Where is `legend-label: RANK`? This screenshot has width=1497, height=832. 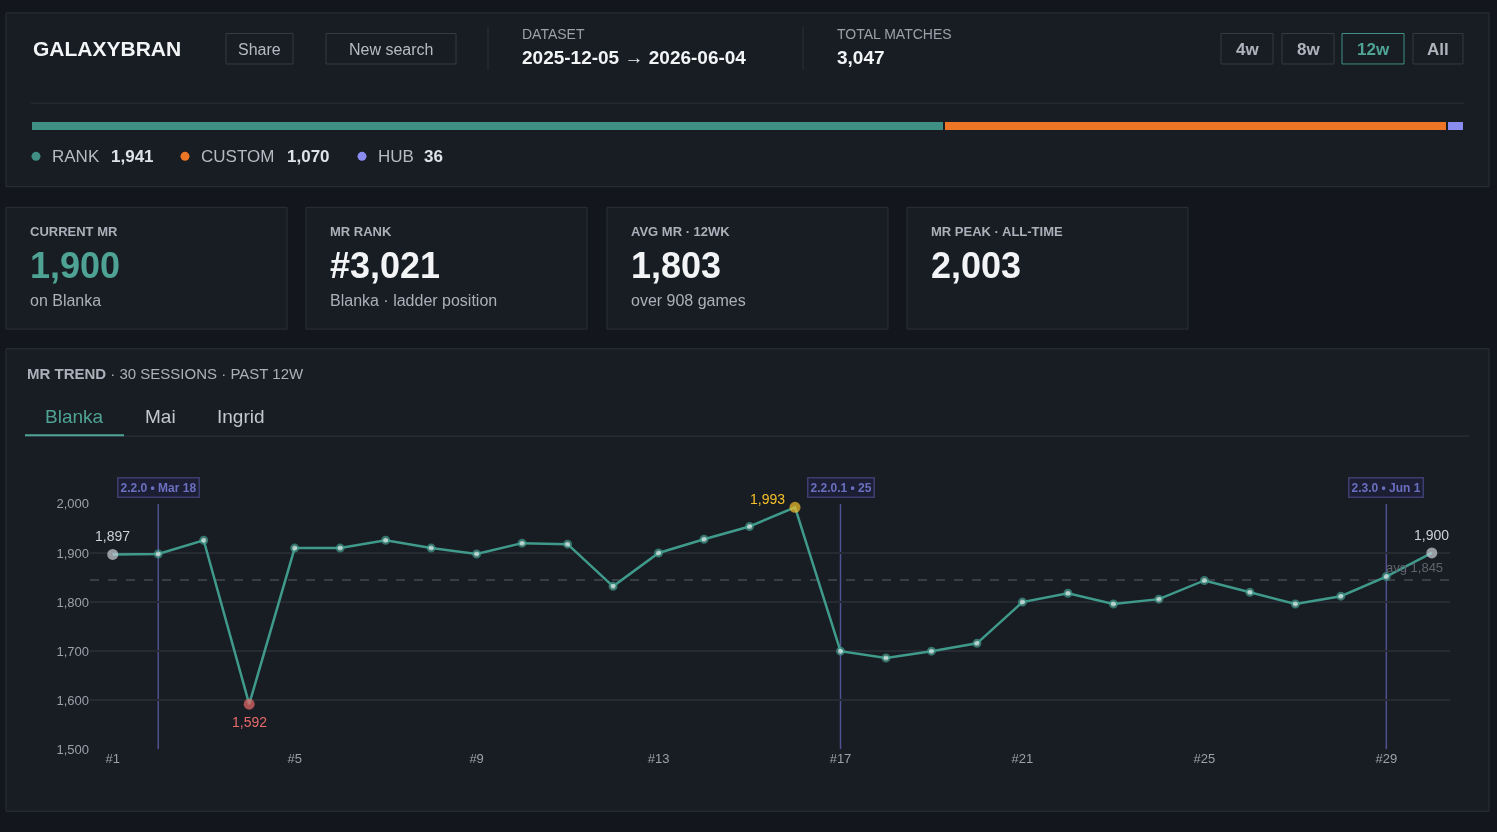 legend-label: RANK is located at coordinates (76, 156).